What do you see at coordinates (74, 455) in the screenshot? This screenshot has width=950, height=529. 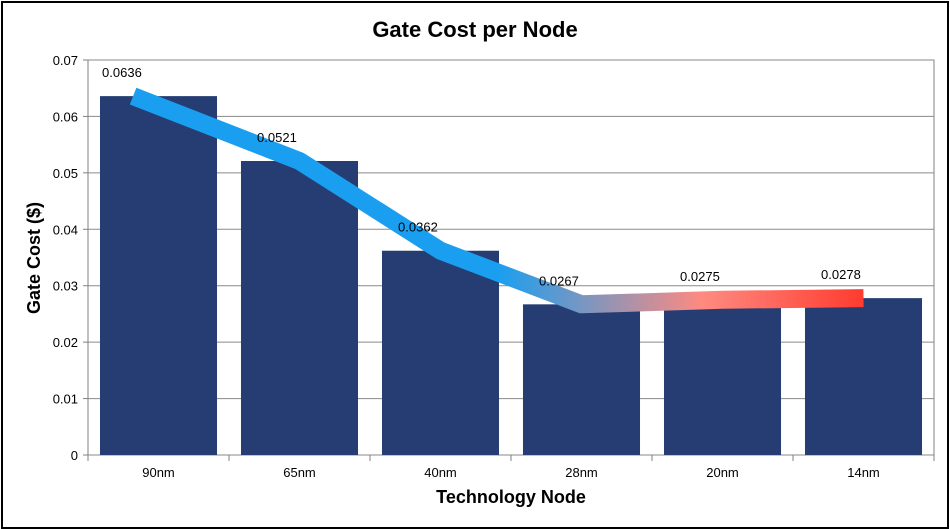 I see `y-tick-label: 0` at bounding box center [74, 455].